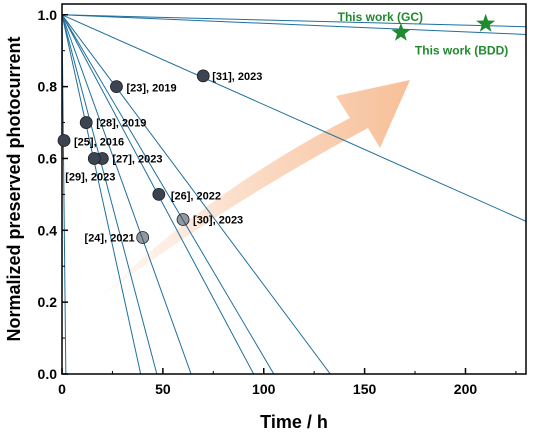  I want to click on point-label: [24], 2021, so click(110, 238).